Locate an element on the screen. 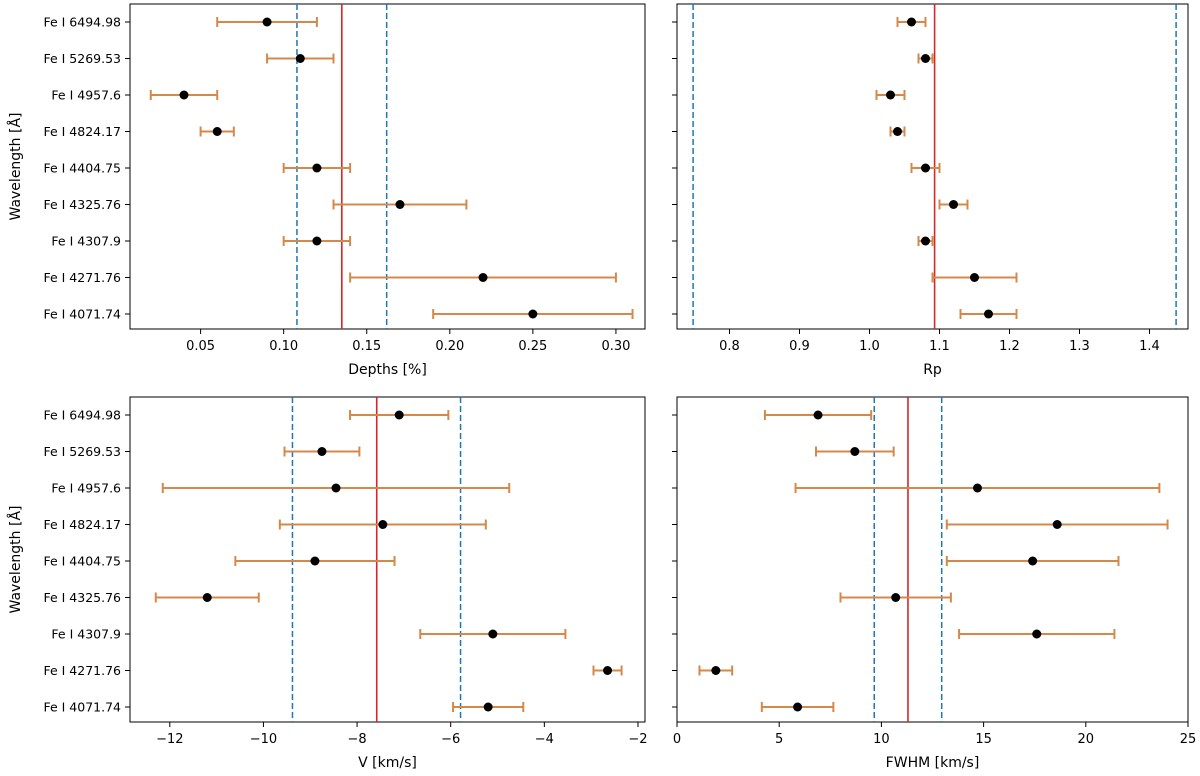  x-tick-label: 0.15 is located at coordinates (366, 346).